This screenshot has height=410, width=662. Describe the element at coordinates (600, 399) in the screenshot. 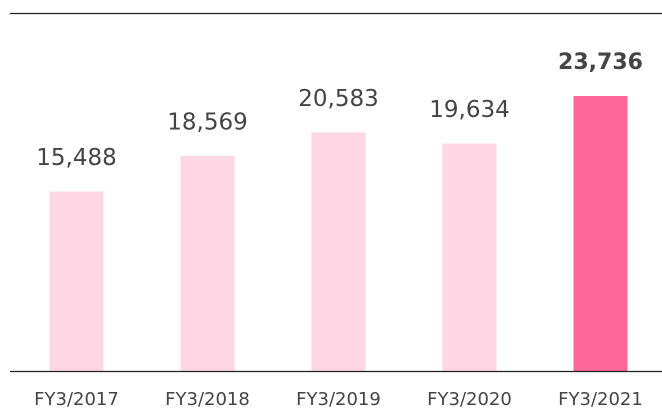

I see `x-tick-label: FY3/2021` at that location.